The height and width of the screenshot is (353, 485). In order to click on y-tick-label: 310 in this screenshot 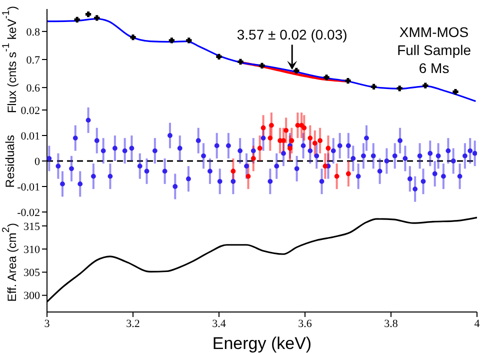, I will do `click(32, 250)`.